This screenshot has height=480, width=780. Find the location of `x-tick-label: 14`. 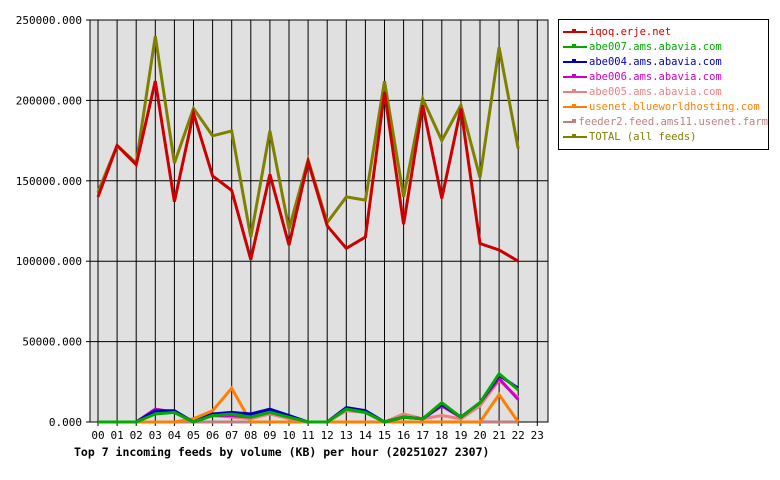

x-tick-label: 14 is located at coordinates (366, 435).